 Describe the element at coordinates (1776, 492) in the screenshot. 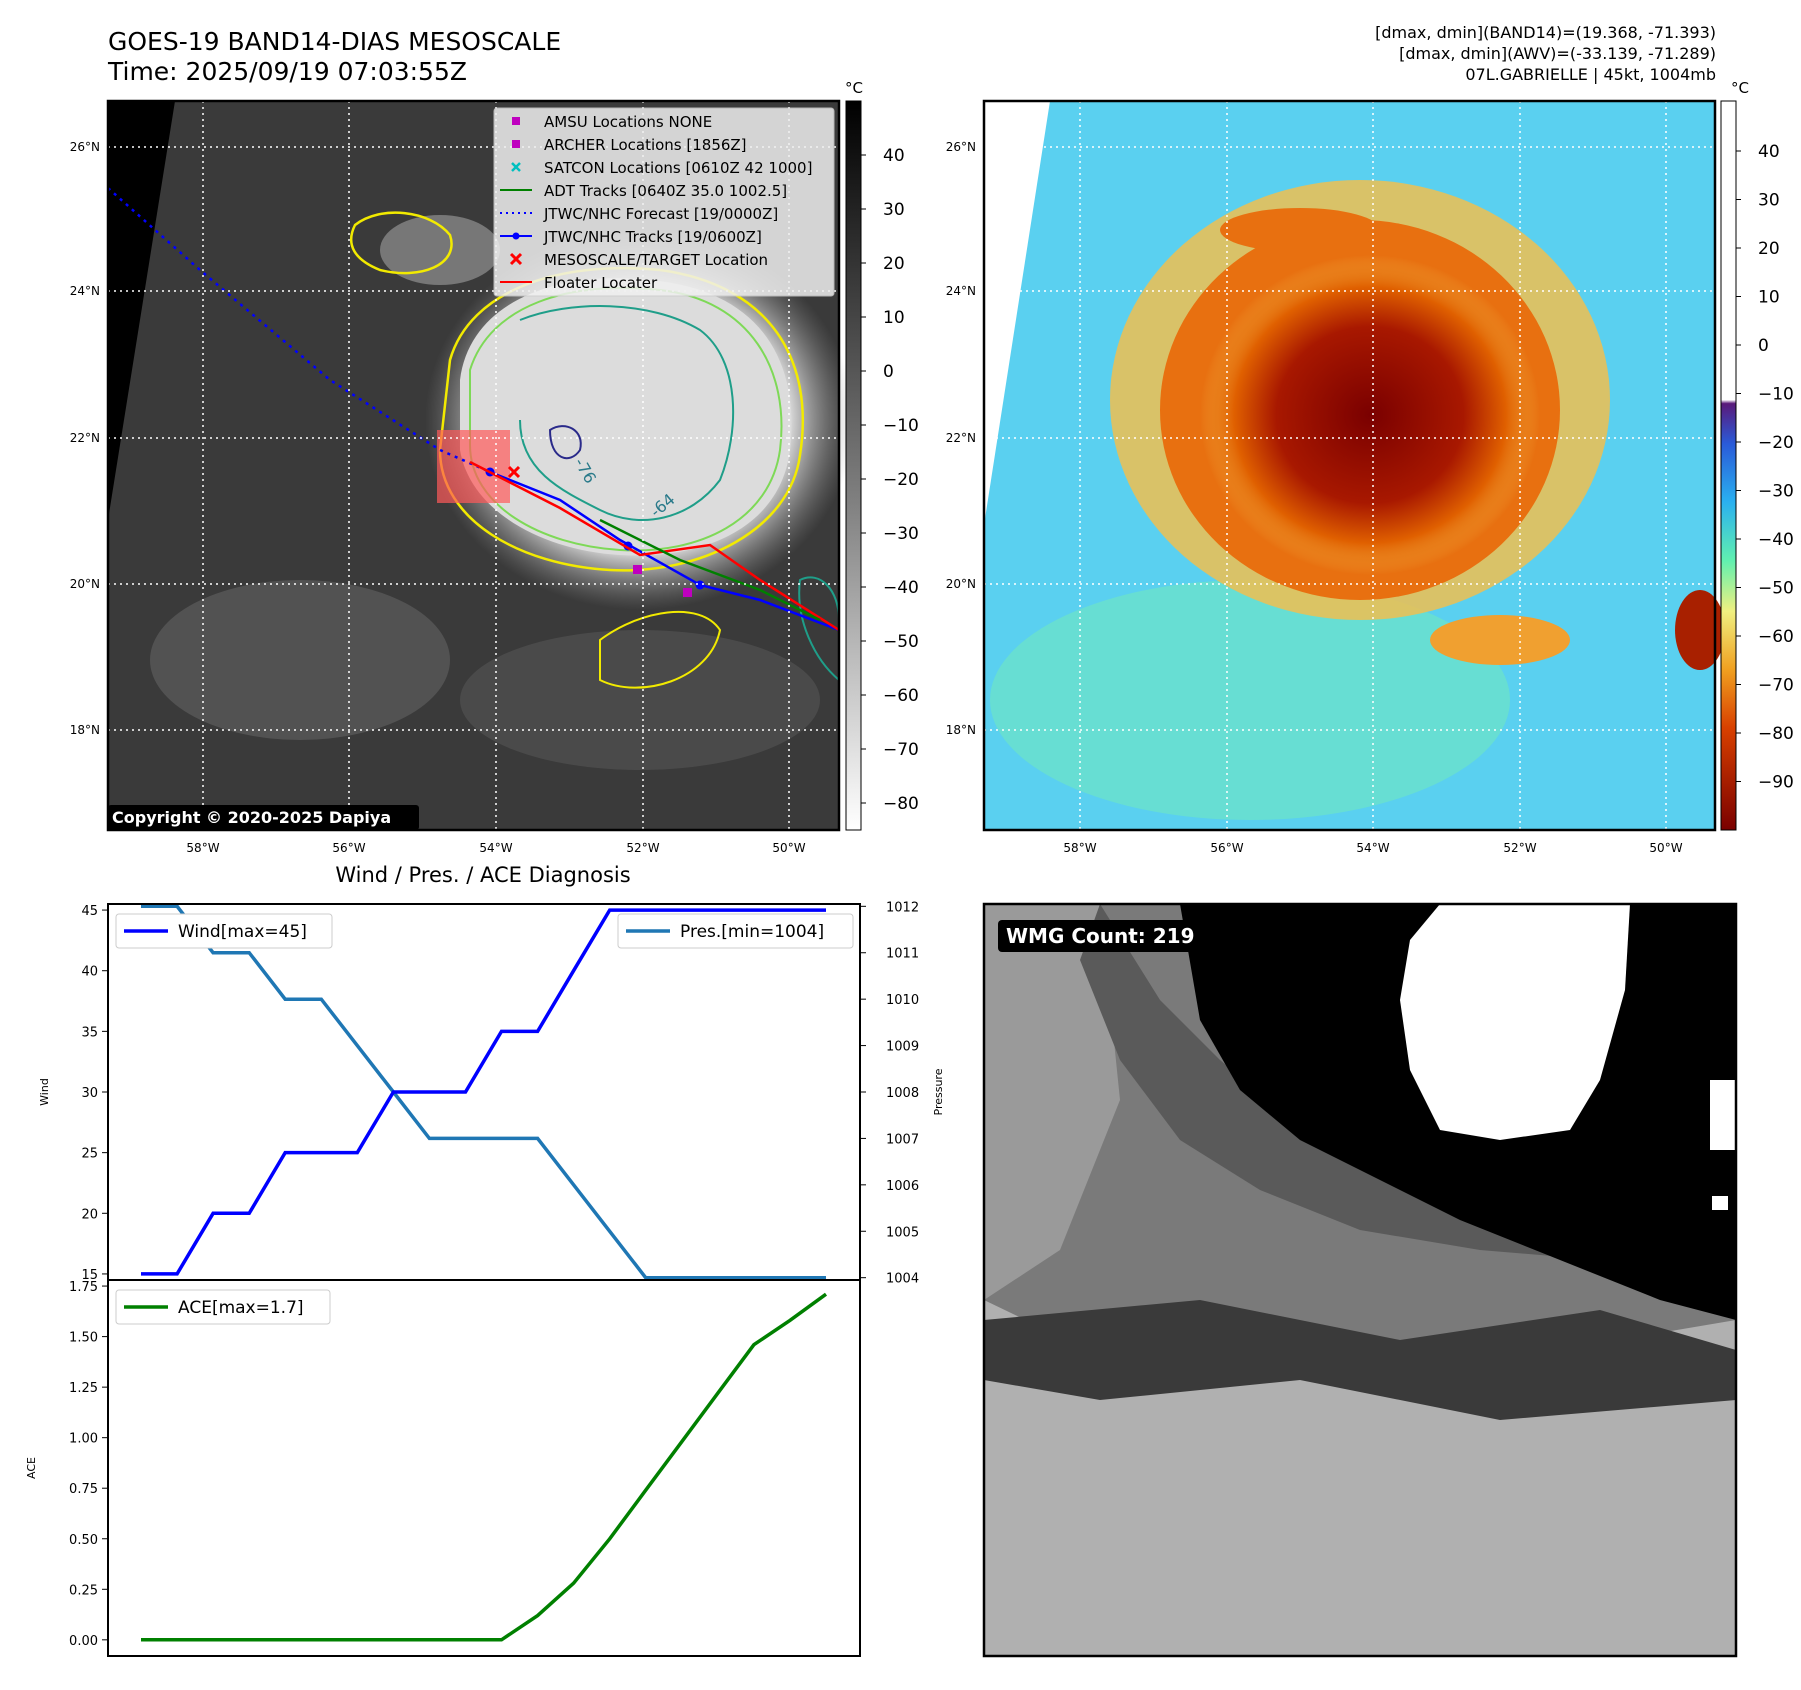

I see `colorbar-tick-label: −30` at that location.